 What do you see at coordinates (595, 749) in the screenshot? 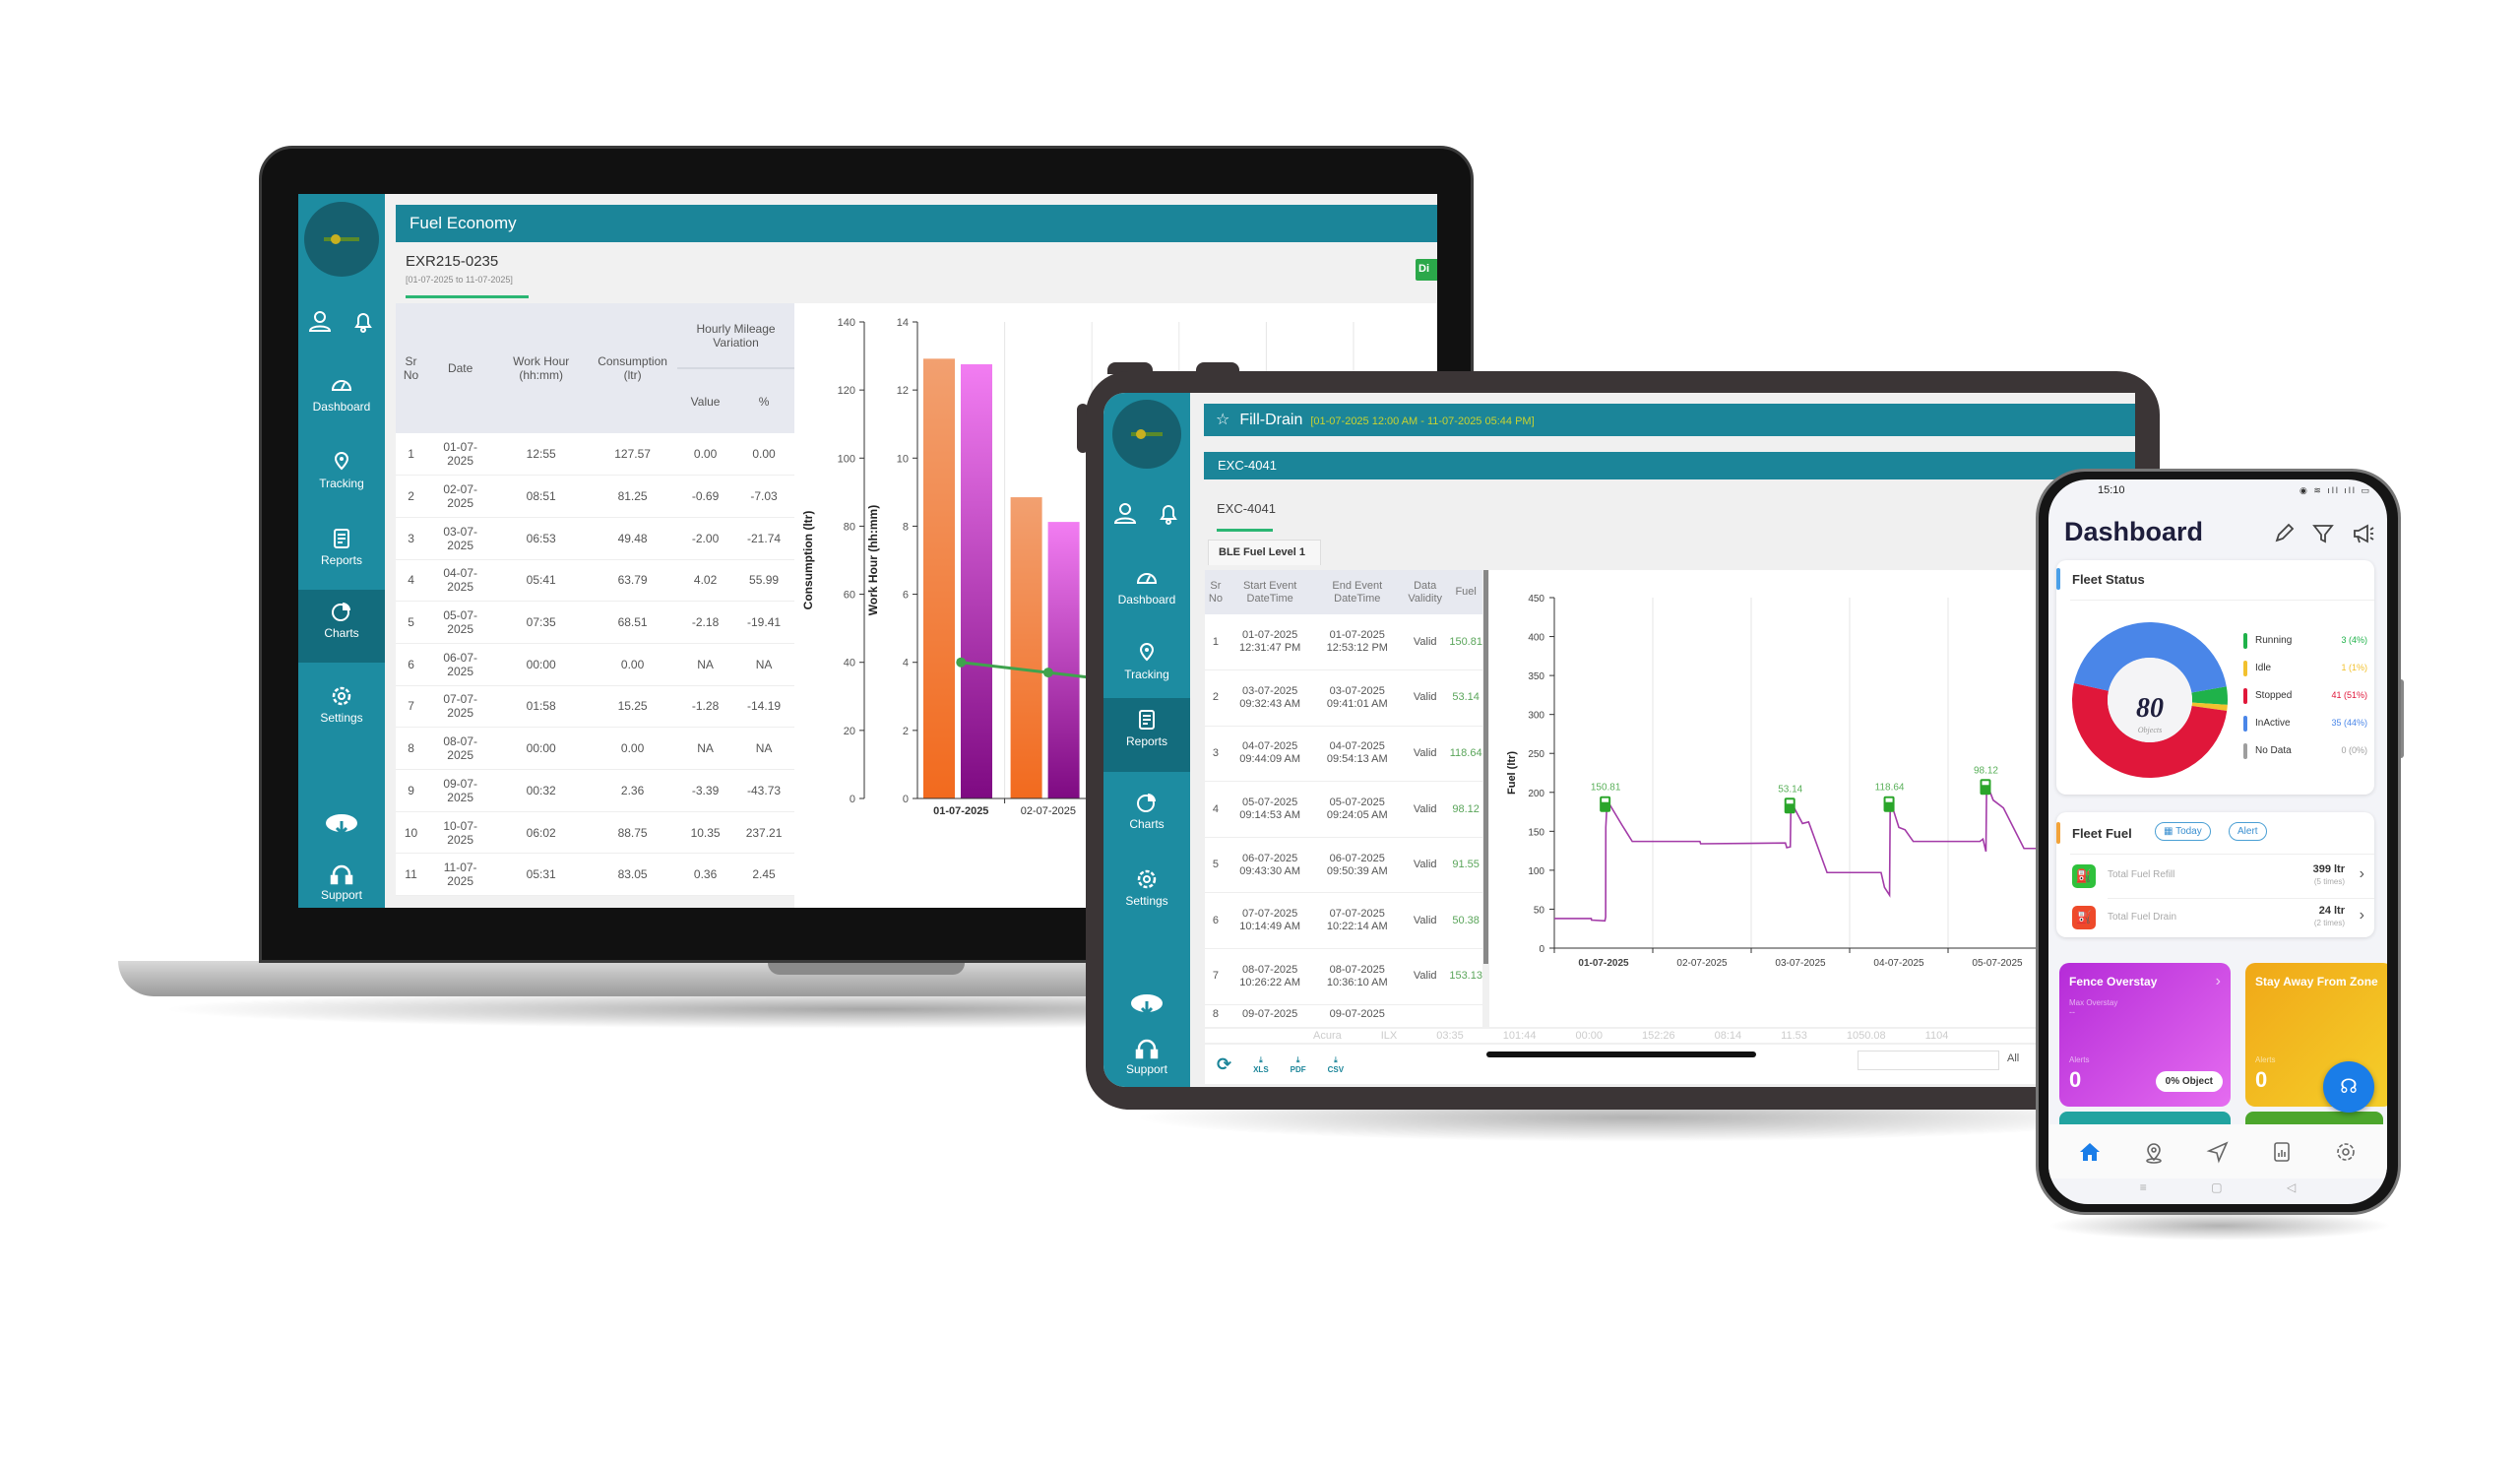
I see `table-row: 8 08-07-2025 00:00 0.00 NA NA` at bounding box center [595, 749].